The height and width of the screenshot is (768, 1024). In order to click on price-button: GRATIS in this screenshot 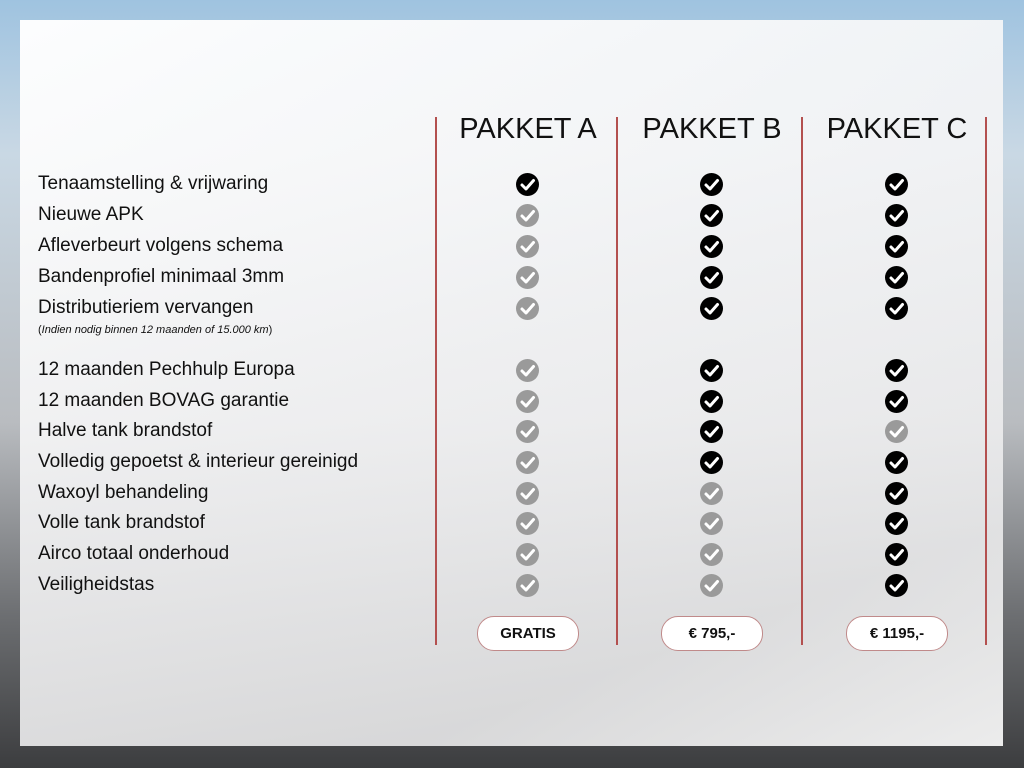, I will do `click(528, 633)`.